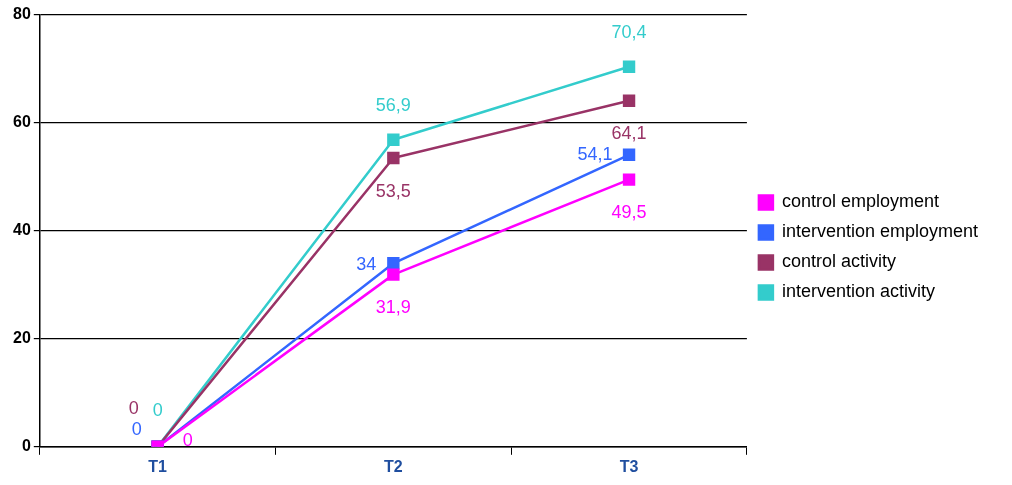 Image resolution: width=1012 pixels, height=485 pixels. What do you see at coordinates (393, 104) in the screenshot?
I see `data-label: 56,9` at bounding box center [393, 104].